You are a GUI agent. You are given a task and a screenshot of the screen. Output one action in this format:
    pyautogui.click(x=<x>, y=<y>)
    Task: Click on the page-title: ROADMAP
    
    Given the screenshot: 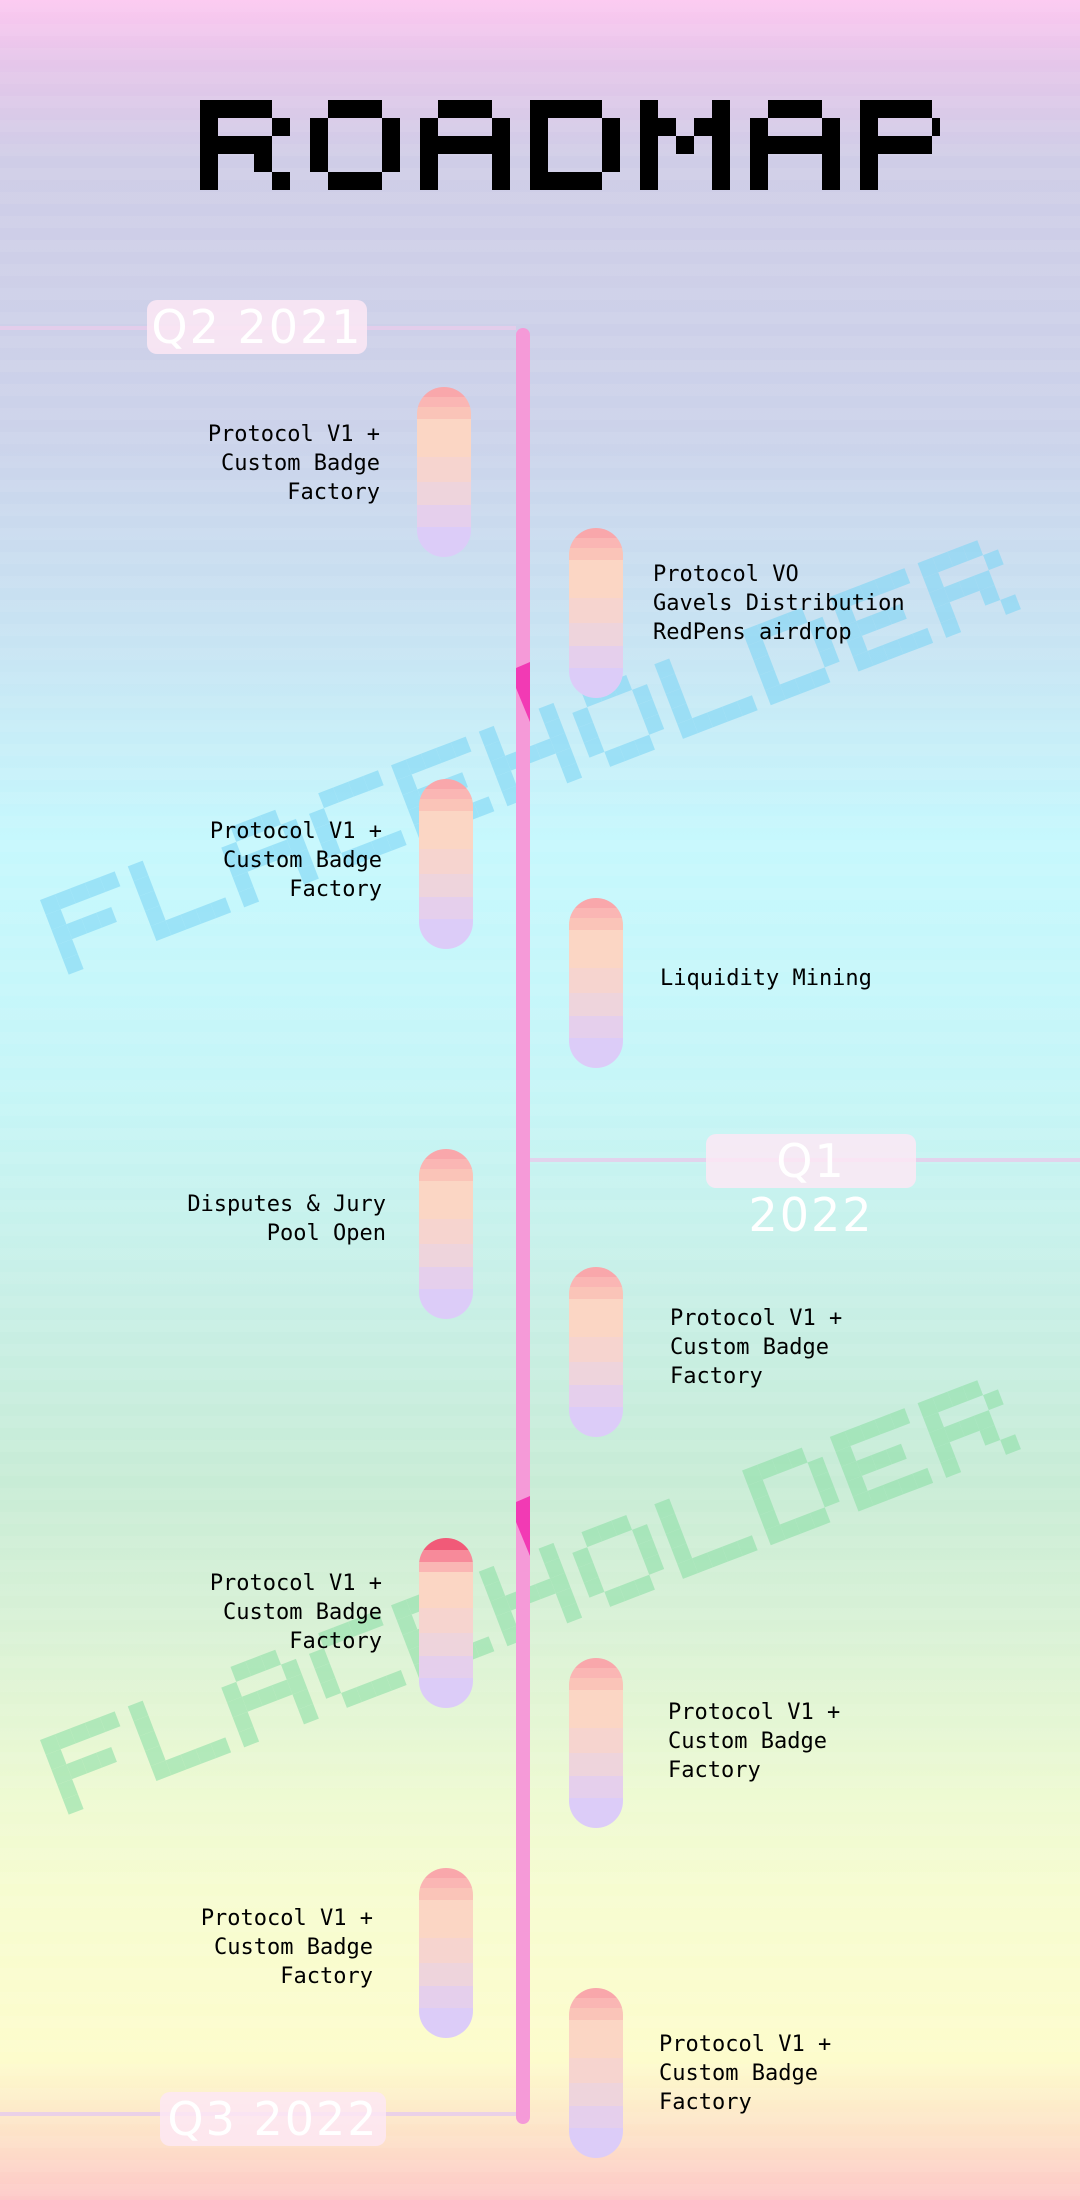 What is the action you would take?
    pyautogui.click(x=570, y=155)
    